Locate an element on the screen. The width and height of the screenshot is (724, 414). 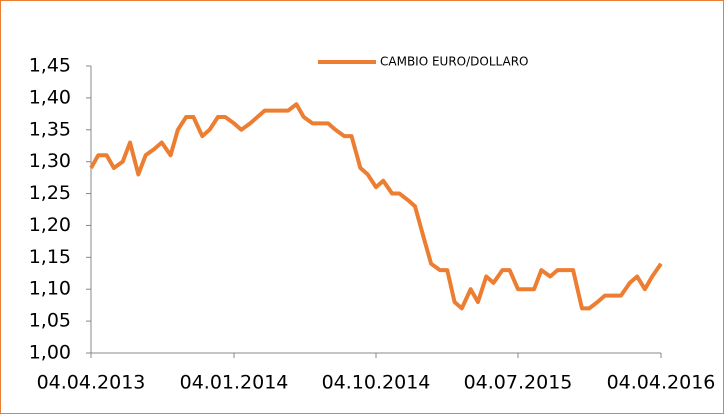
y-tick-label: 1,35 is located at coordinates (50, 129).